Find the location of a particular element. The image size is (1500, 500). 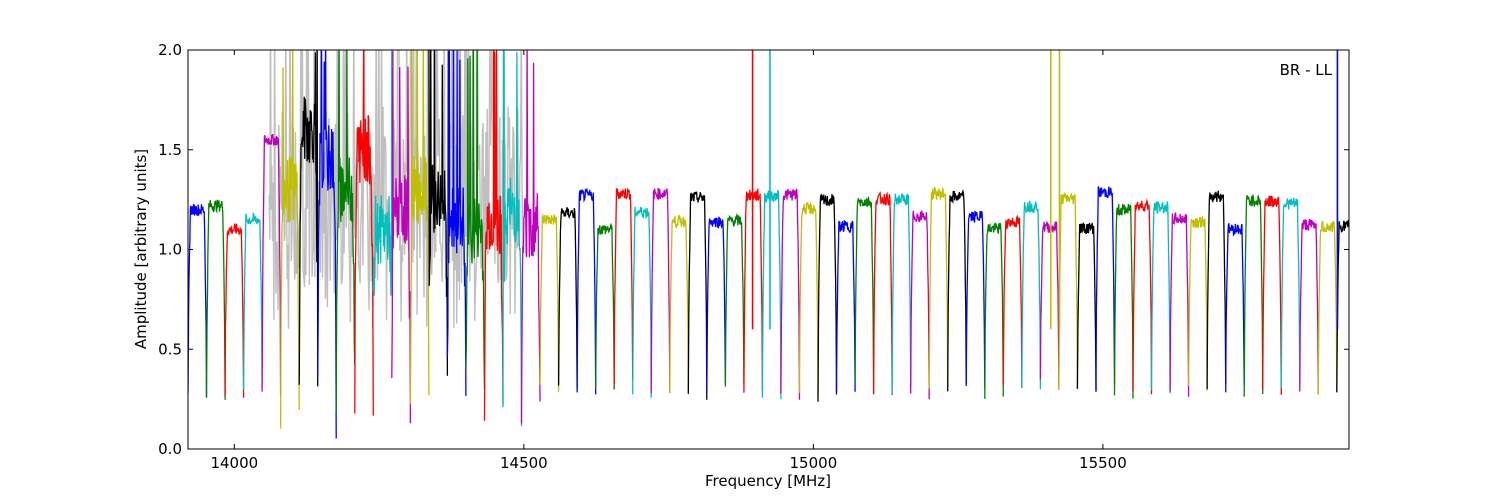

y-tick-label: 2.0 is located at coordinates (170, 50).